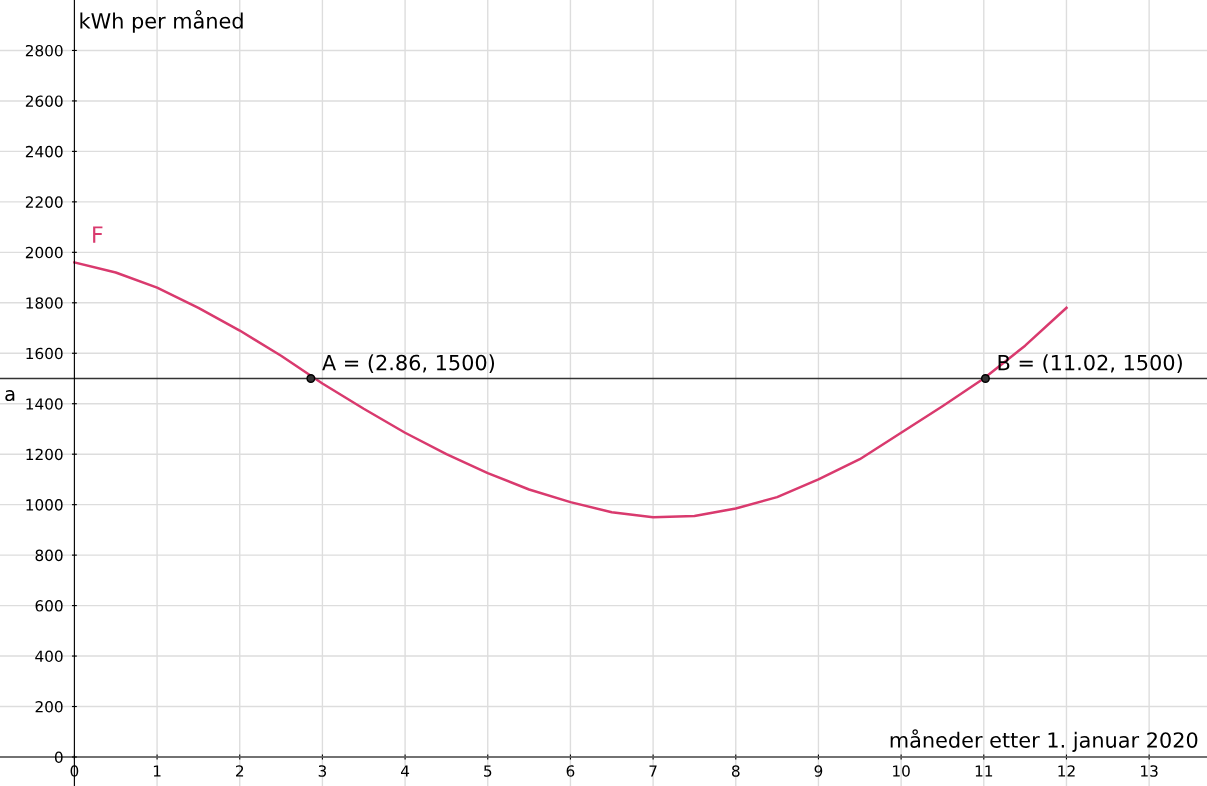 The height and width of the screenshot is (786, 1207). What do you see at coordinates (488, 771) in the screenshot?
I see `x-tick-label: 5` at bounding box center [488, 771].